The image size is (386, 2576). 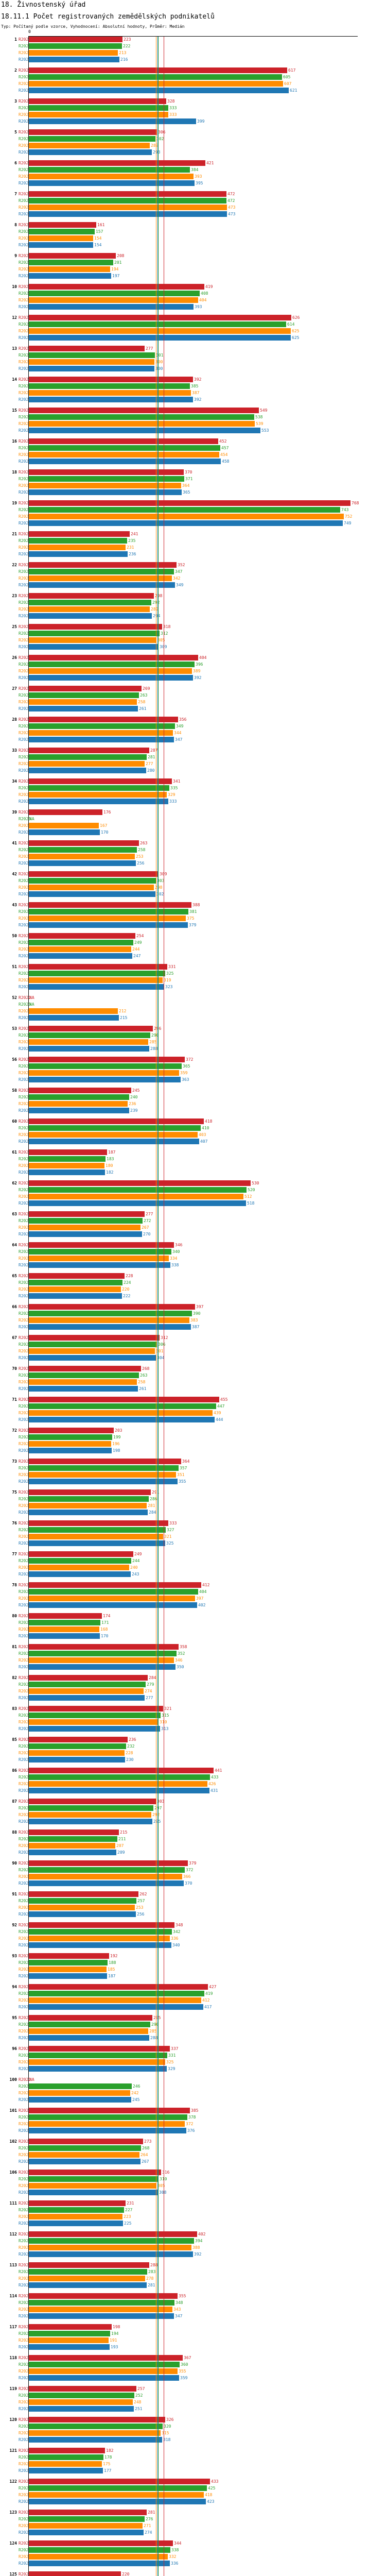 I want to click on chart-row: R2024 242, so click(x=193, y=2093).